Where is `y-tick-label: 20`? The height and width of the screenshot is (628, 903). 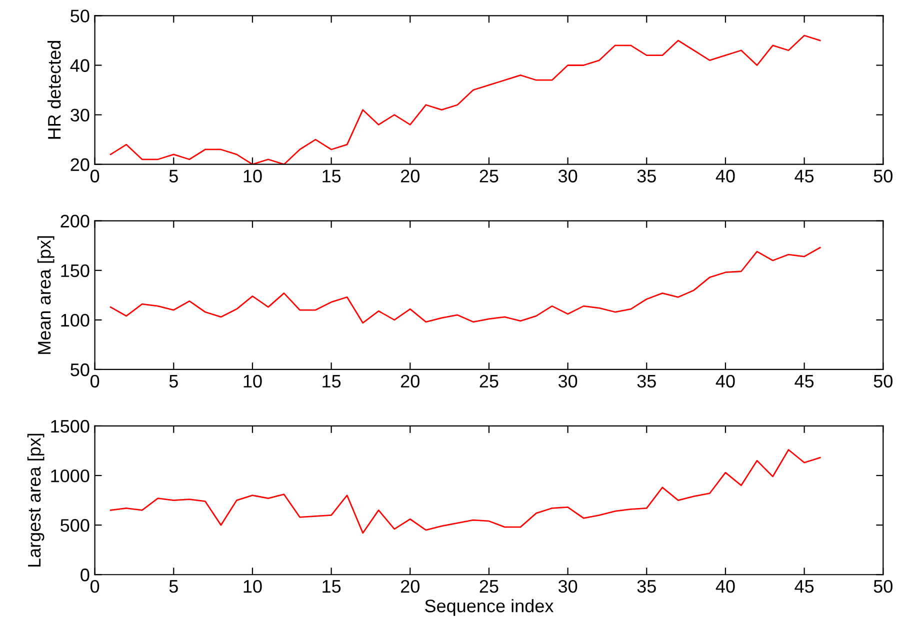
y-tick-label: 20 is located at coordinates (80, 165).